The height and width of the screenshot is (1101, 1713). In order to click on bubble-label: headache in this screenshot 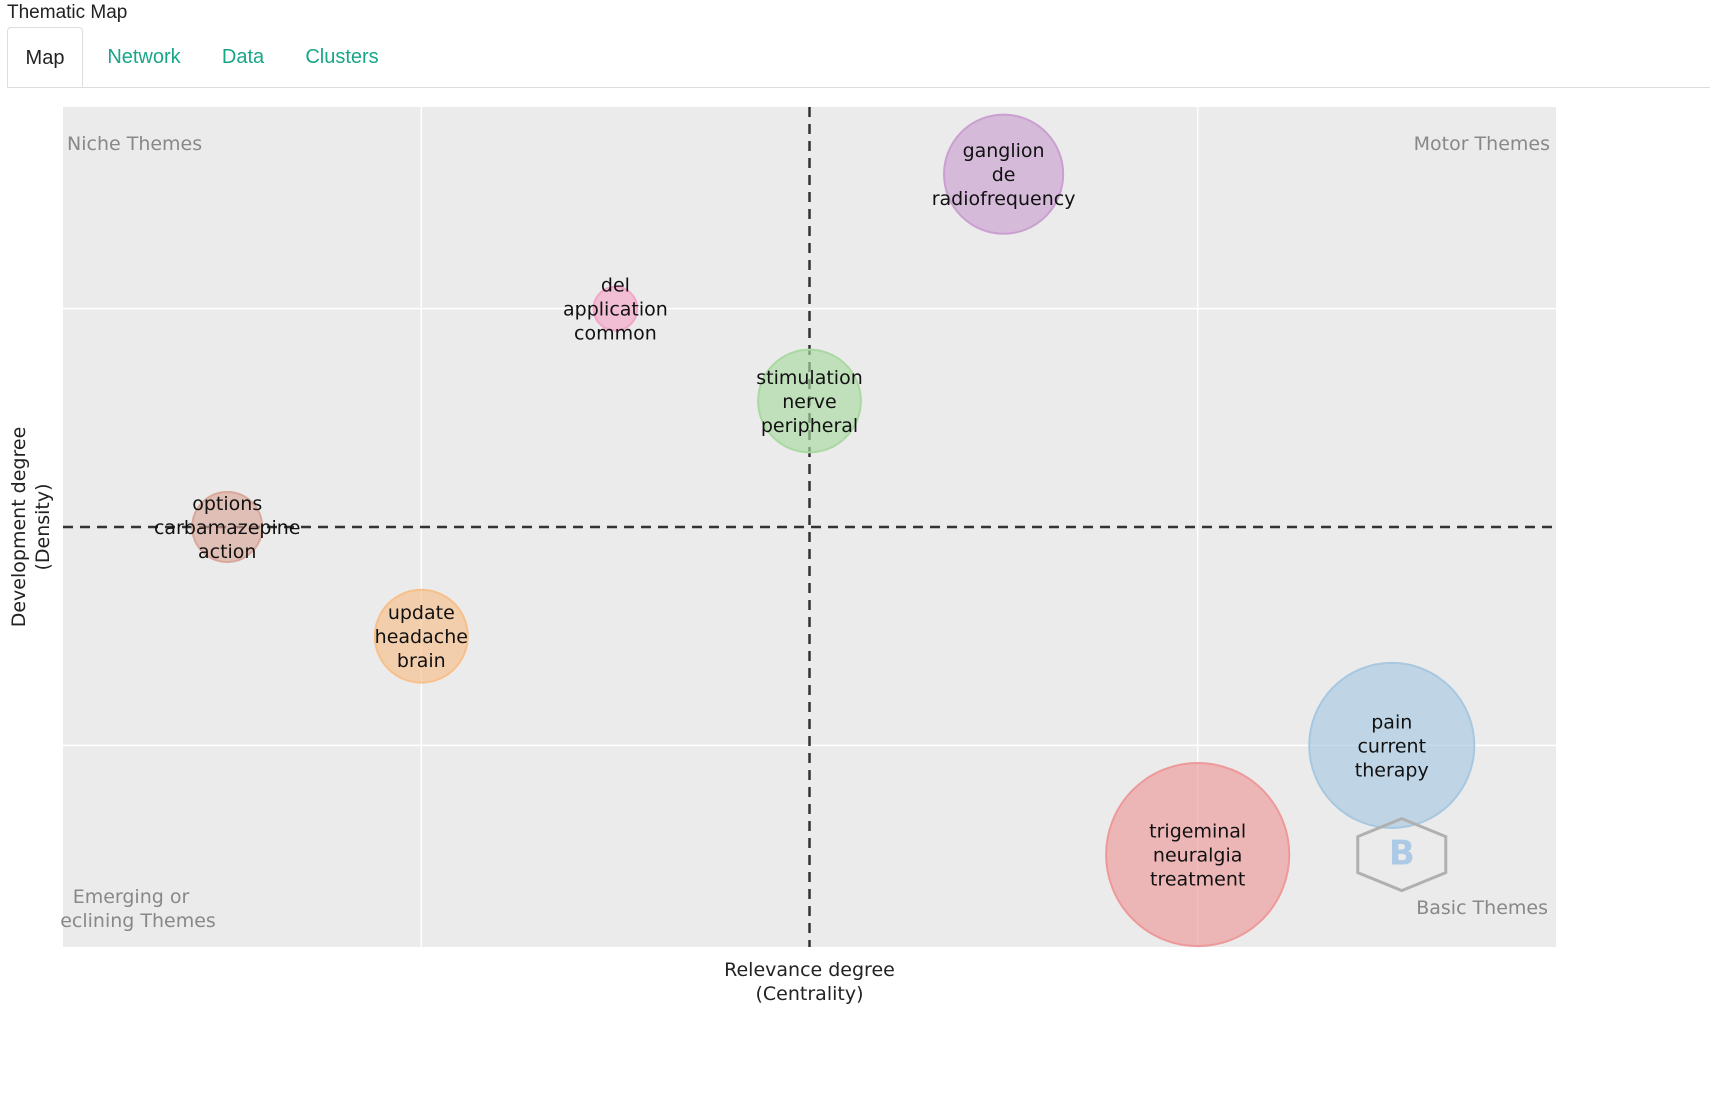, I will do `click(421, 637)`.